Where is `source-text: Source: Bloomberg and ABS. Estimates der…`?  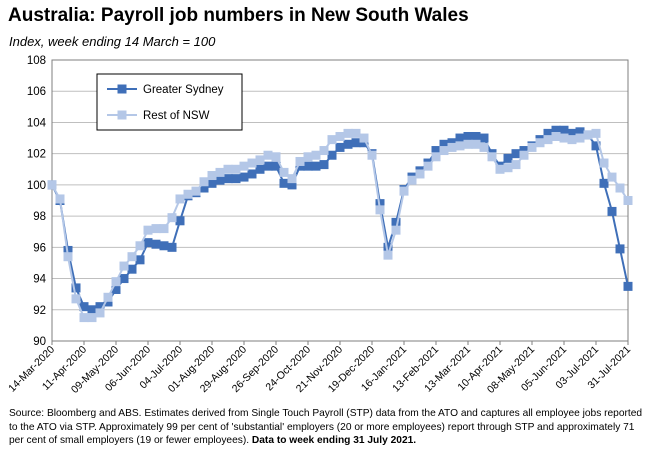
source-text: Source: Bloomberg and ABS. Estimates der… is located at coordinates (326, 427).